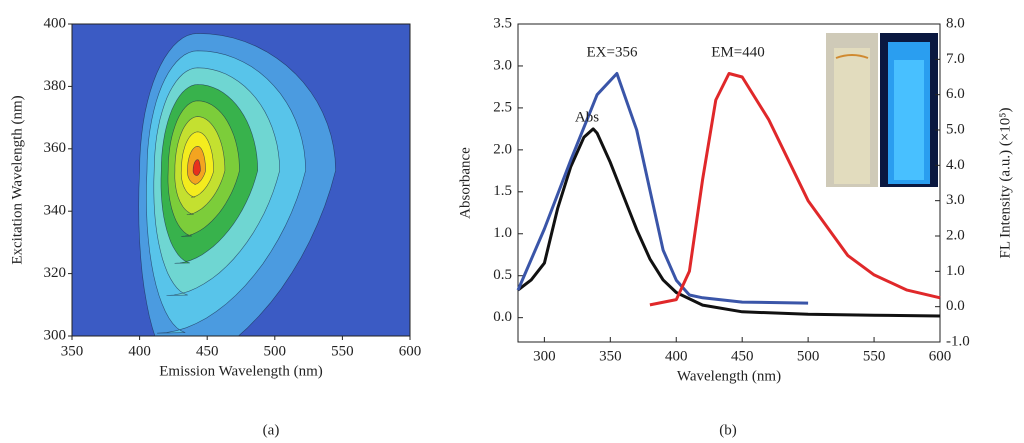  I want to click on y-tick-label: 380, so click(55, 86).